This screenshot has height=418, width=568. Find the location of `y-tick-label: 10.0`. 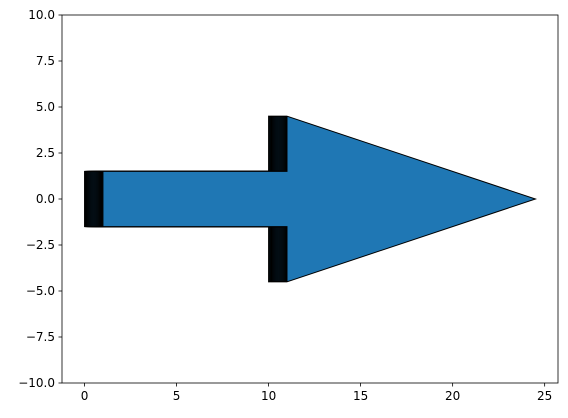

y-tick-label: 10.0 is located at coordinates (41, 15).